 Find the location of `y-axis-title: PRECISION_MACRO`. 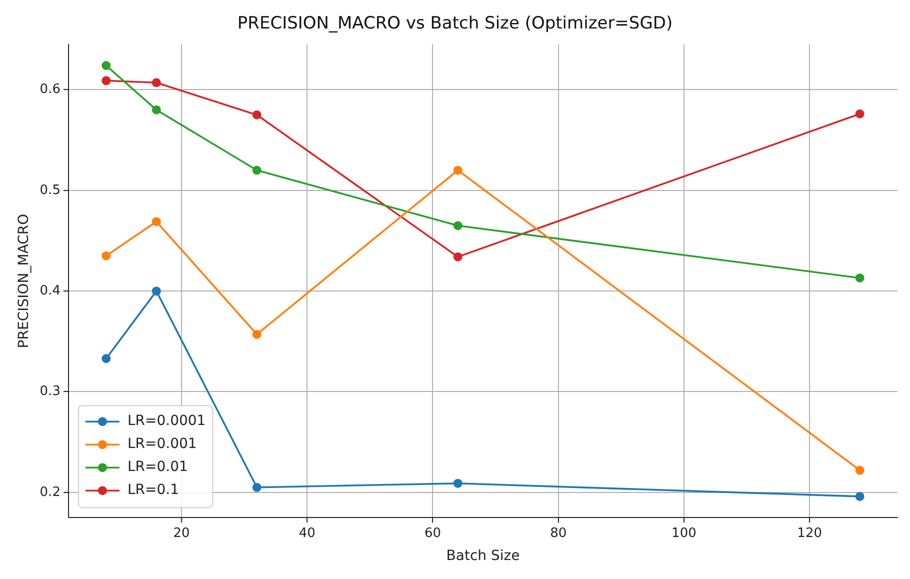

y-axis-title: PRECISION_MACRO is located at coordinates (24, 281).